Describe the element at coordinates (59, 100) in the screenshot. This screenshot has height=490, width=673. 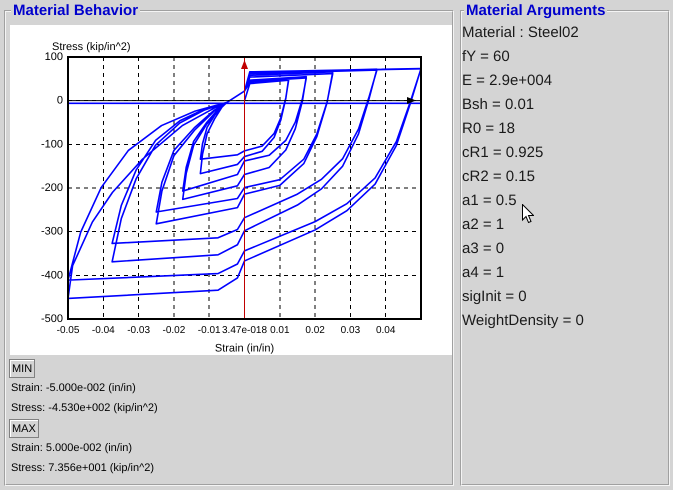
I see `y-tick-label: 0` at that location.